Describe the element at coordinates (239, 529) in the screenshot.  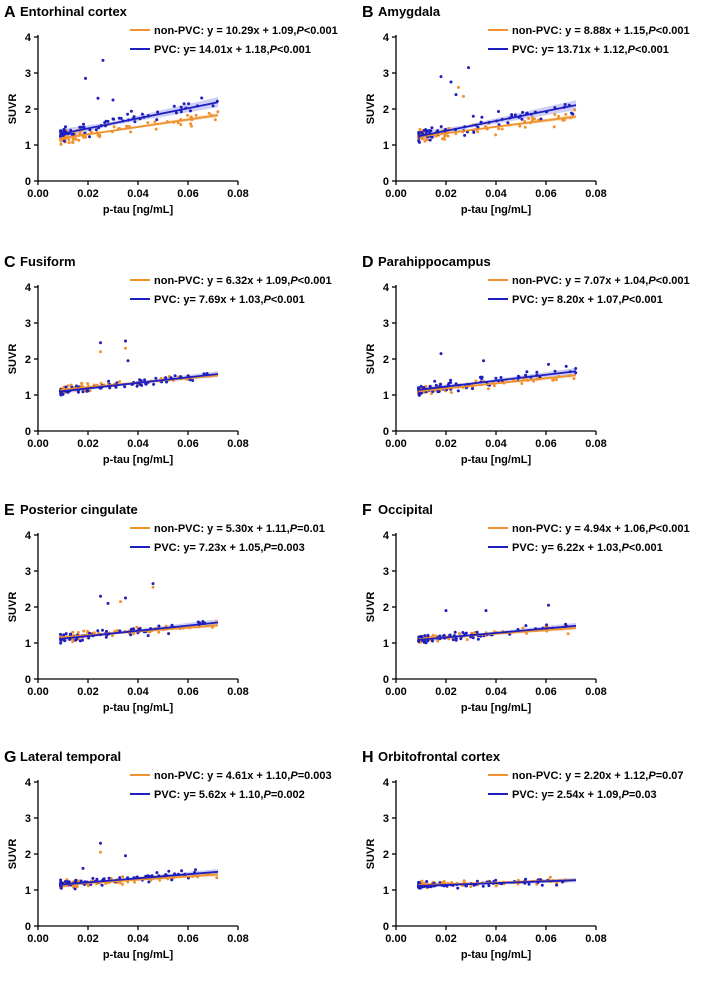
I see `legend-entry-non-pvc: non-PVC: y = 5.30x + 1.11,P=0.01` at that location.